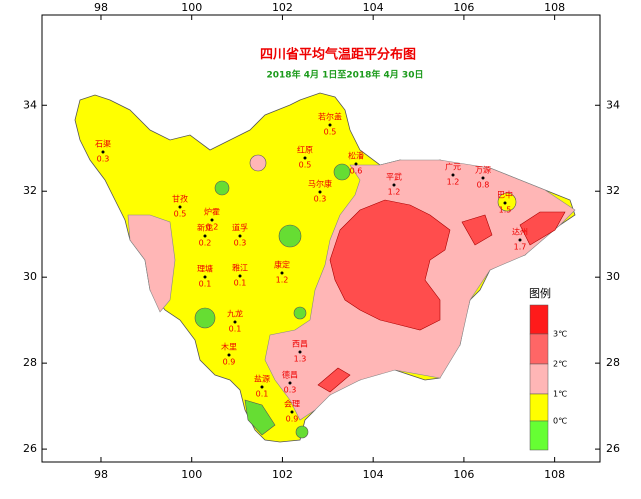  What do you see at coordinates (560, 364) in the screenshot?
I see `legend-label: 2℃` at bounding box center [560, 364].